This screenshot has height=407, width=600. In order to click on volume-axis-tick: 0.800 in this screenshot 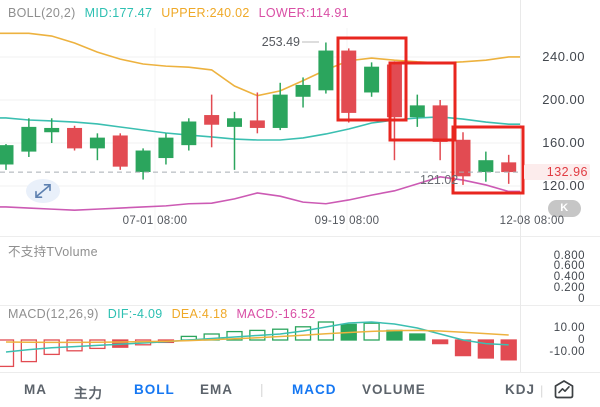, I will do `click(569, 255)`.